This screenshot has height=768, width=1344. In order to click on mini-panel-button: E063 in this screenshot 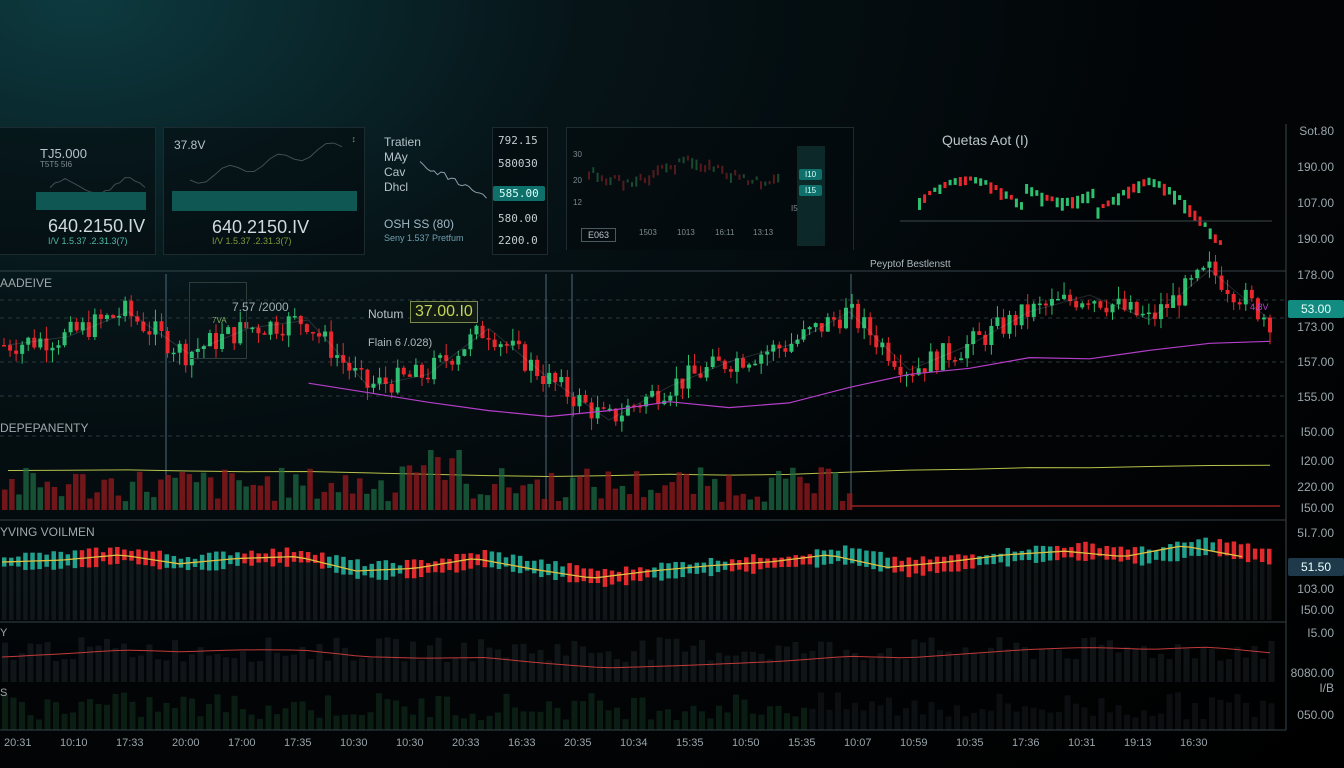, I will do `click(599, 235)`.